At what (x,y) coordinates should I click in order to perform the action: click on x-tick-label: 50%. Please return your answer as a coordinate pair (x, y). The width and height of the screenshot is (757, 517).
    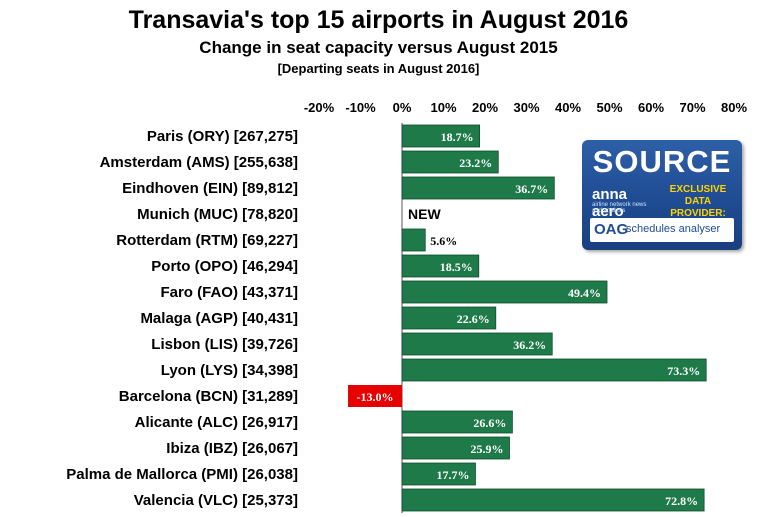
    Looking at the image, I should click on (609, 107).